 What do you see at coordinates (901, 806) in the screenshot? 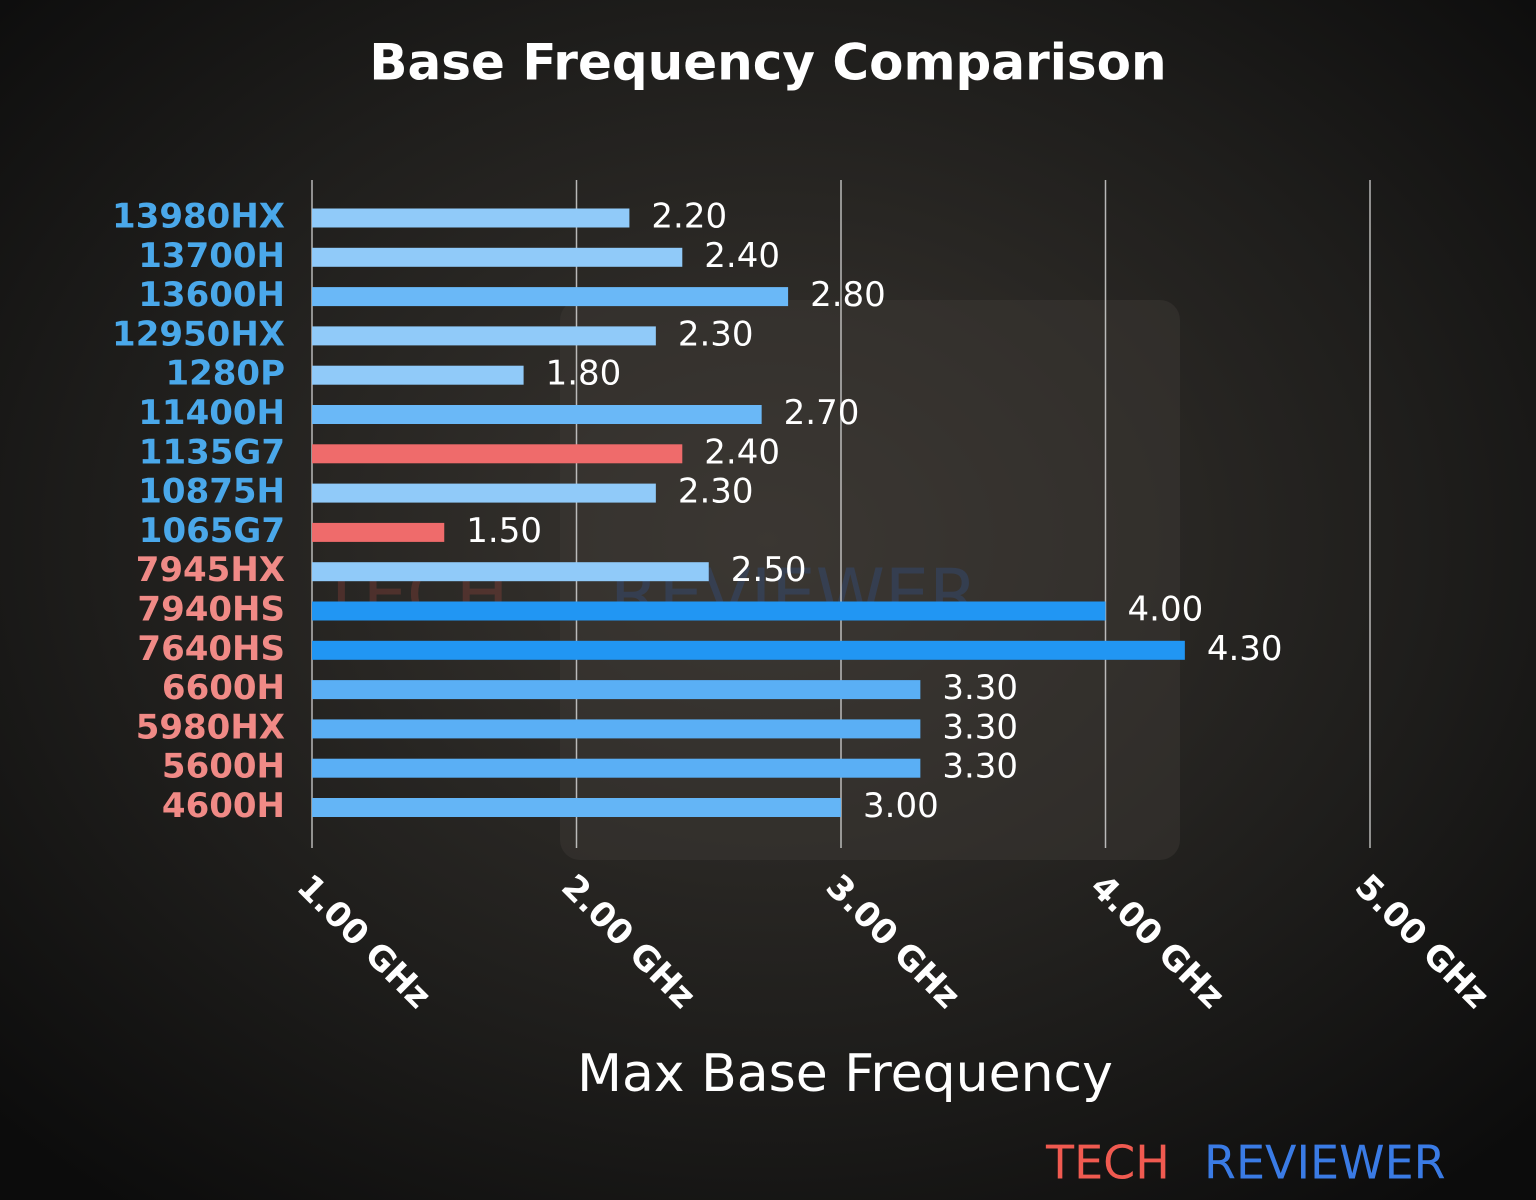
I see `value-label: 3.00` at bounding box center [901, 806].